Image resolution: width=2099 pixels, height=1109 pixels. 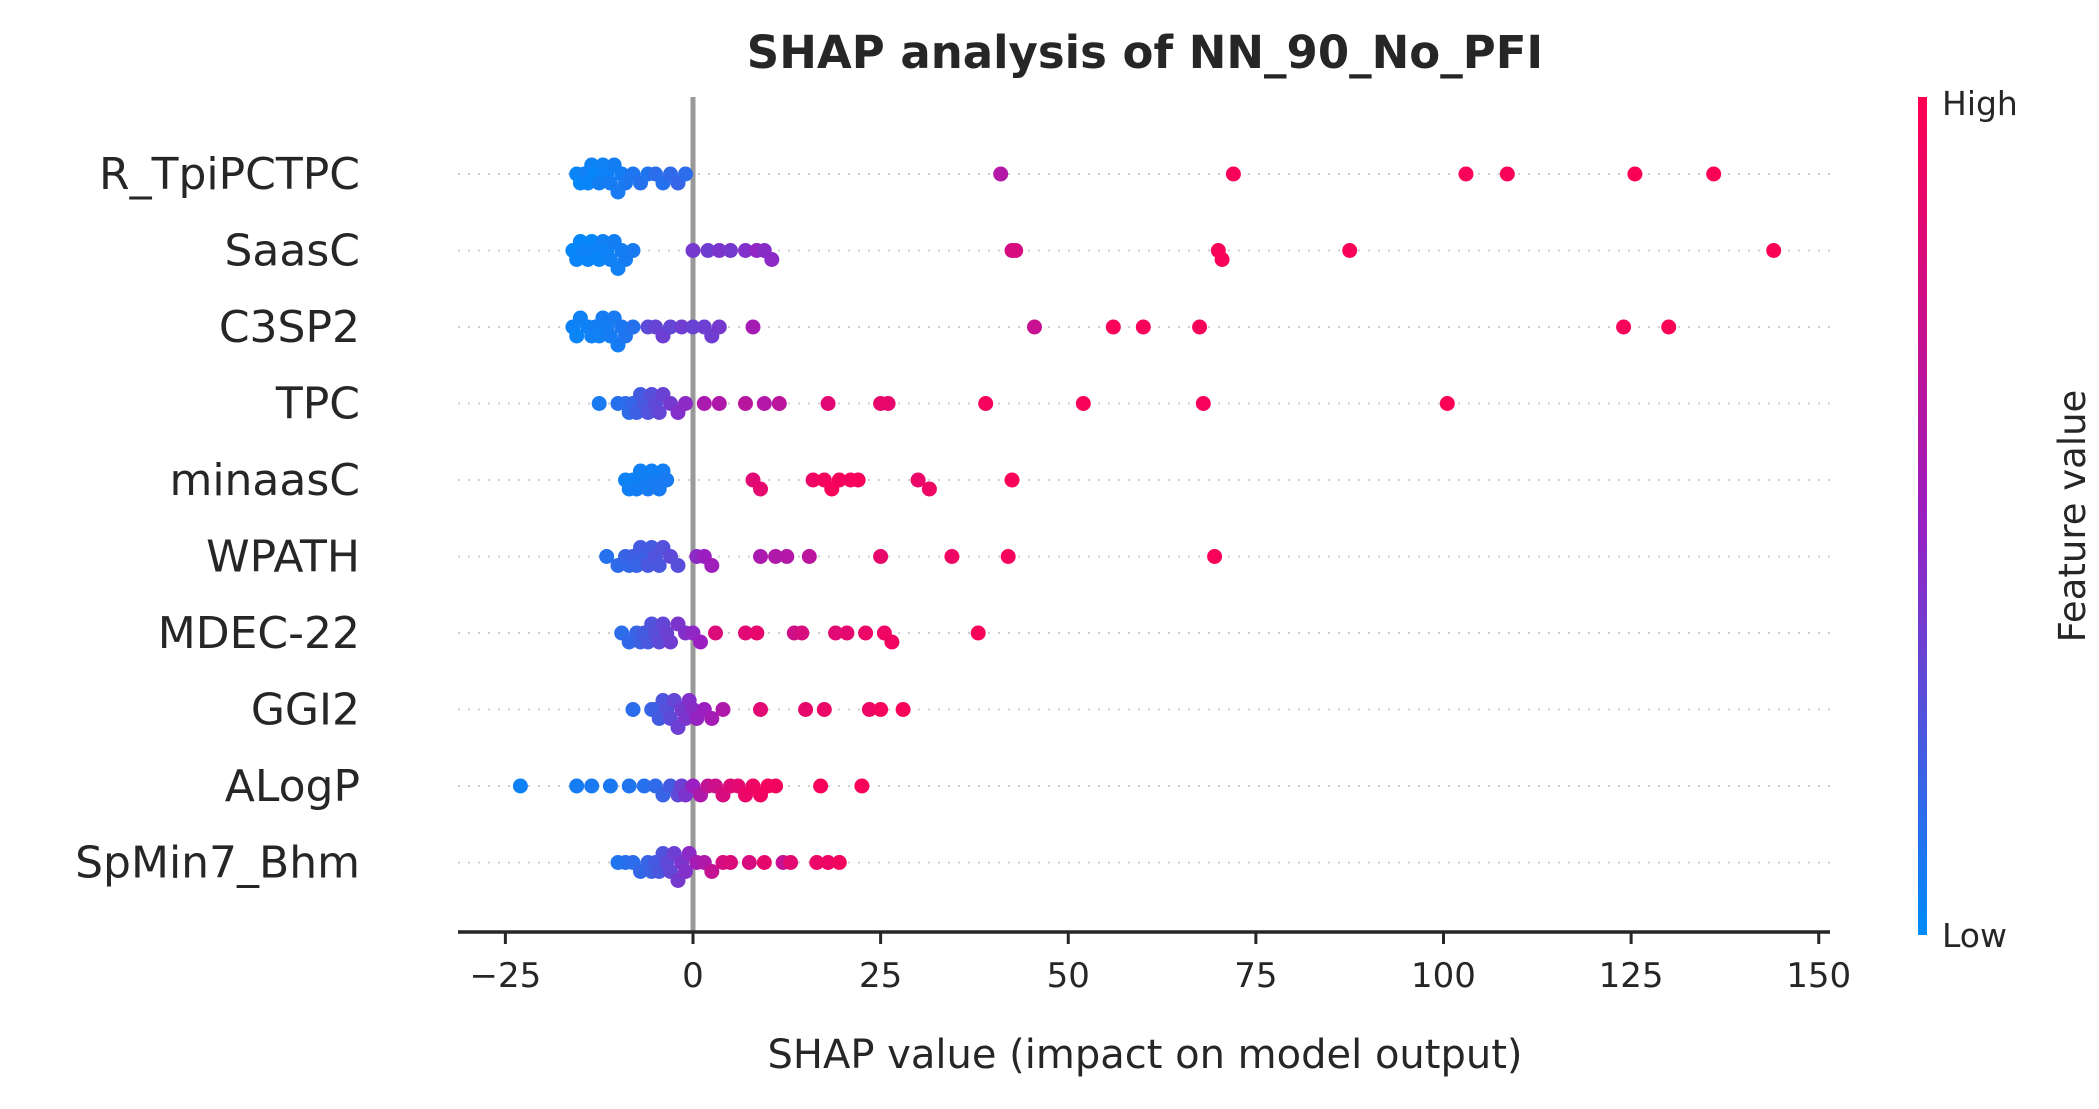 What do you see at coordinates (1068, 976) in the screenshot?
I see `x-tick-label: 50` at bounding box center [1068, 976].